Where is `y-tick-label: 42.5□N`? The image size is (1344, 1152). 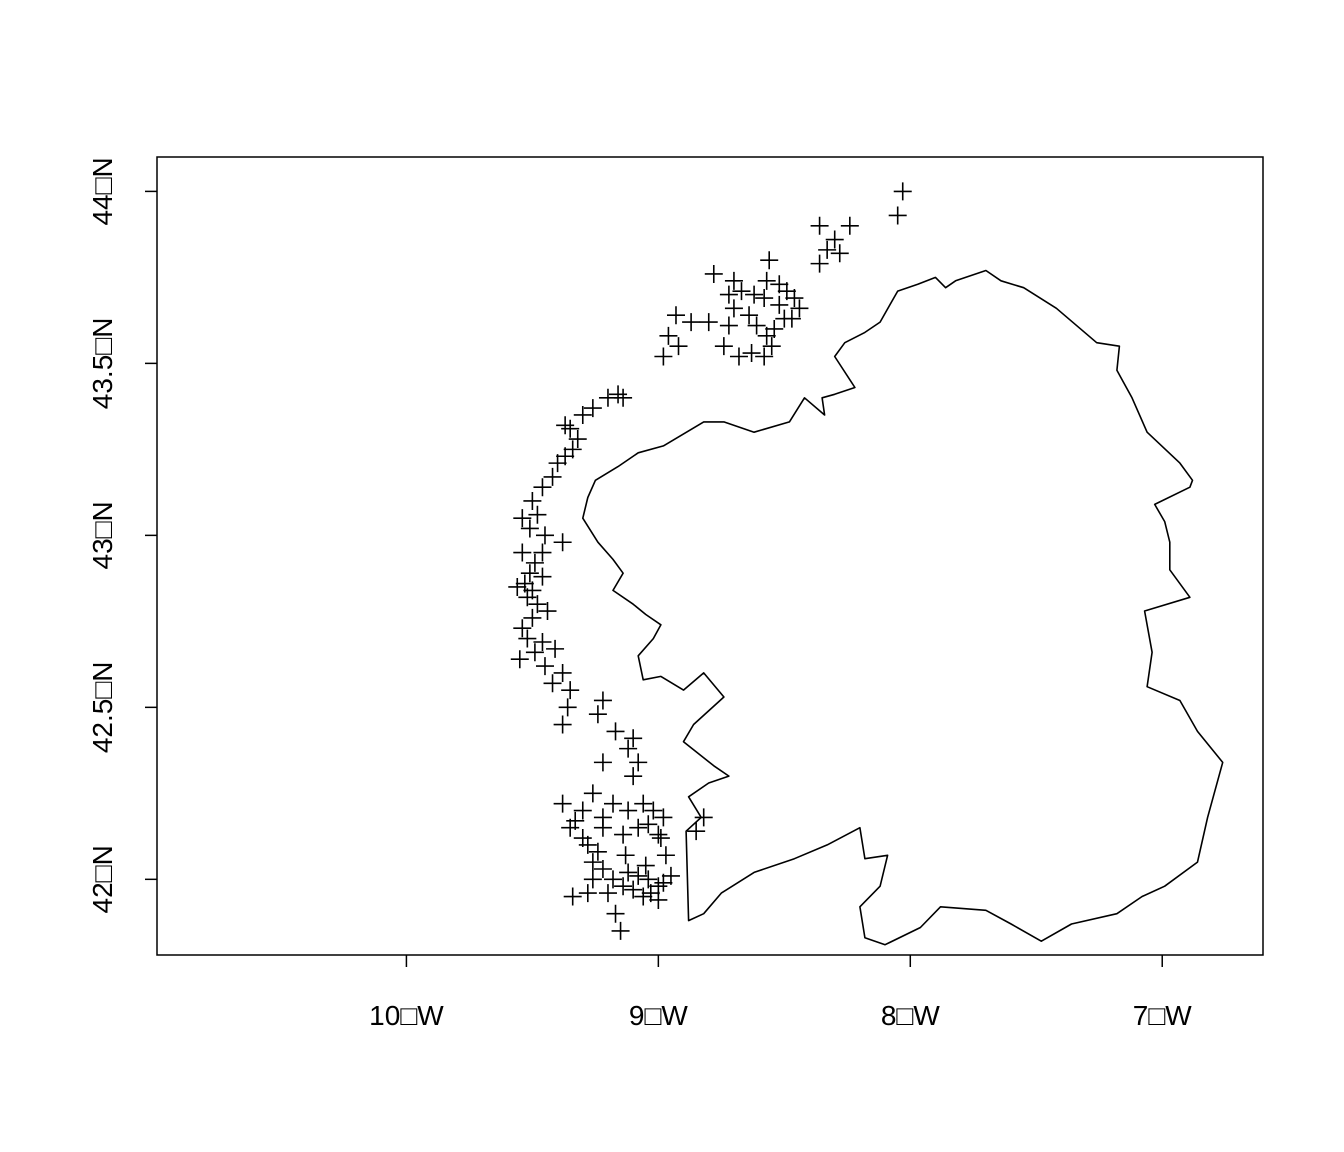
y-tick-label: 42.5□N is located at coordinates (102, 708).